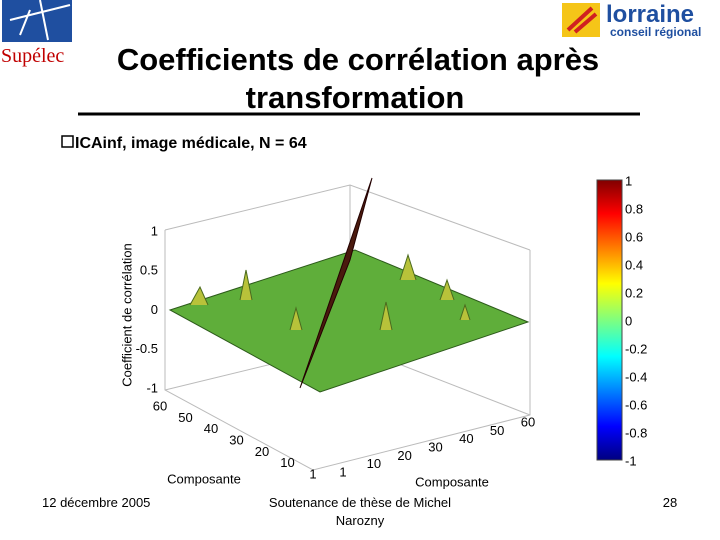  I want to click on colorbar-tick-label: 0.6, so click(634, 236).